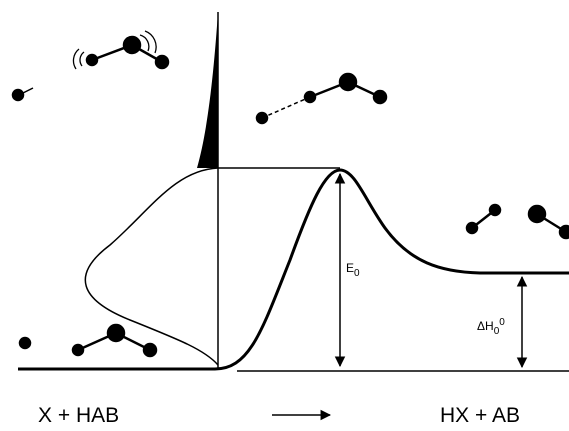 The height and width of the screenshot is (431, 569). Describe the element at coordinates (497, 331) in the screenshot. I see `enthalpy-sub: 0` at that location.